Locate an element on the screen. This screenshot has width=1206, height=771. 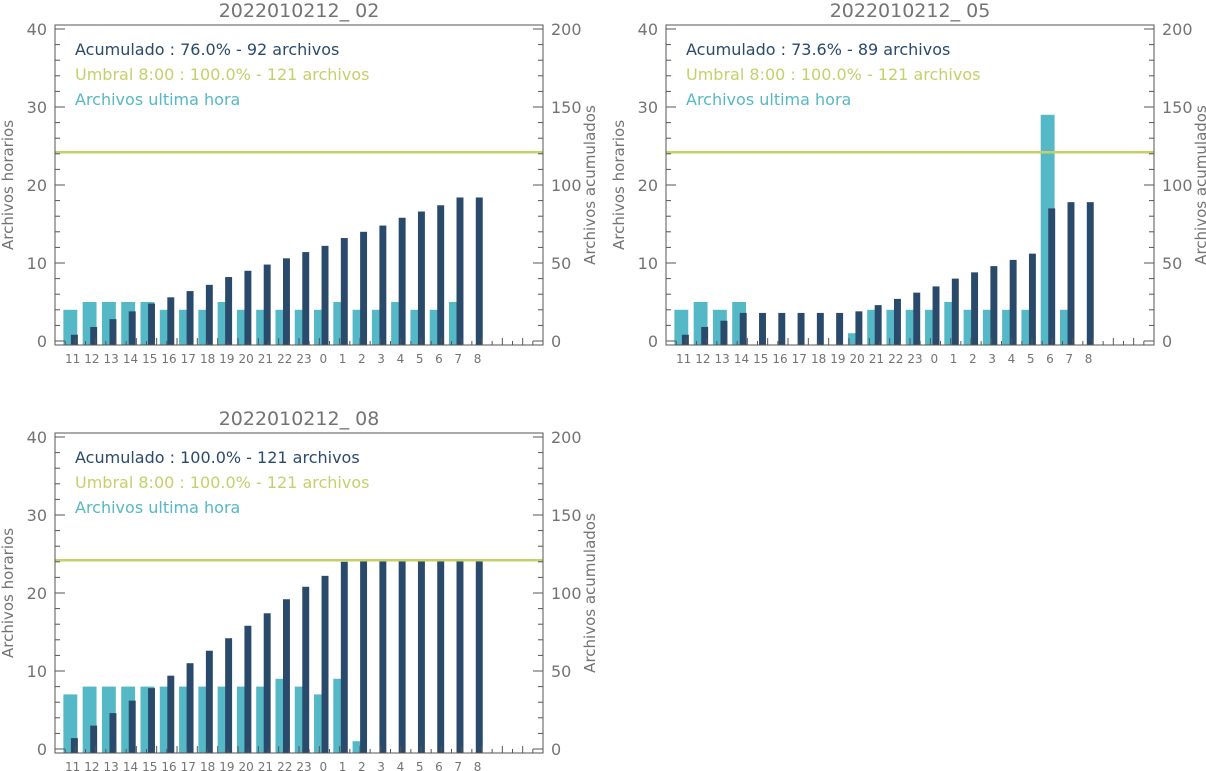
y-axis-right-label: Archivos acumulados is located at coordinates (590, 185).